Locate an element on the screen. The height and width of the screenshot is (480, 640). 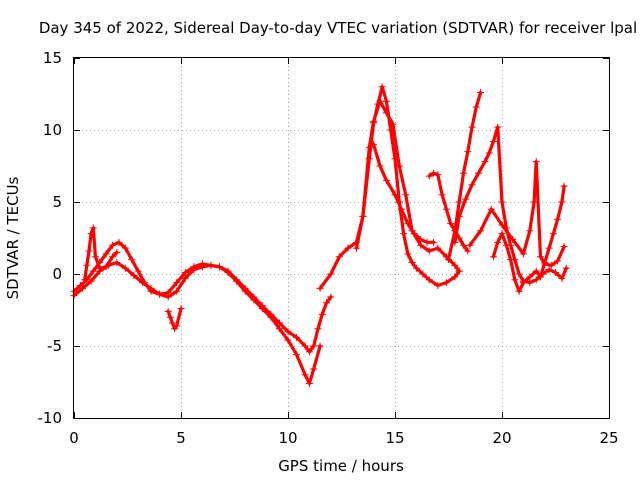
x-tick-label: 20 is located at coordinates (501, 438).